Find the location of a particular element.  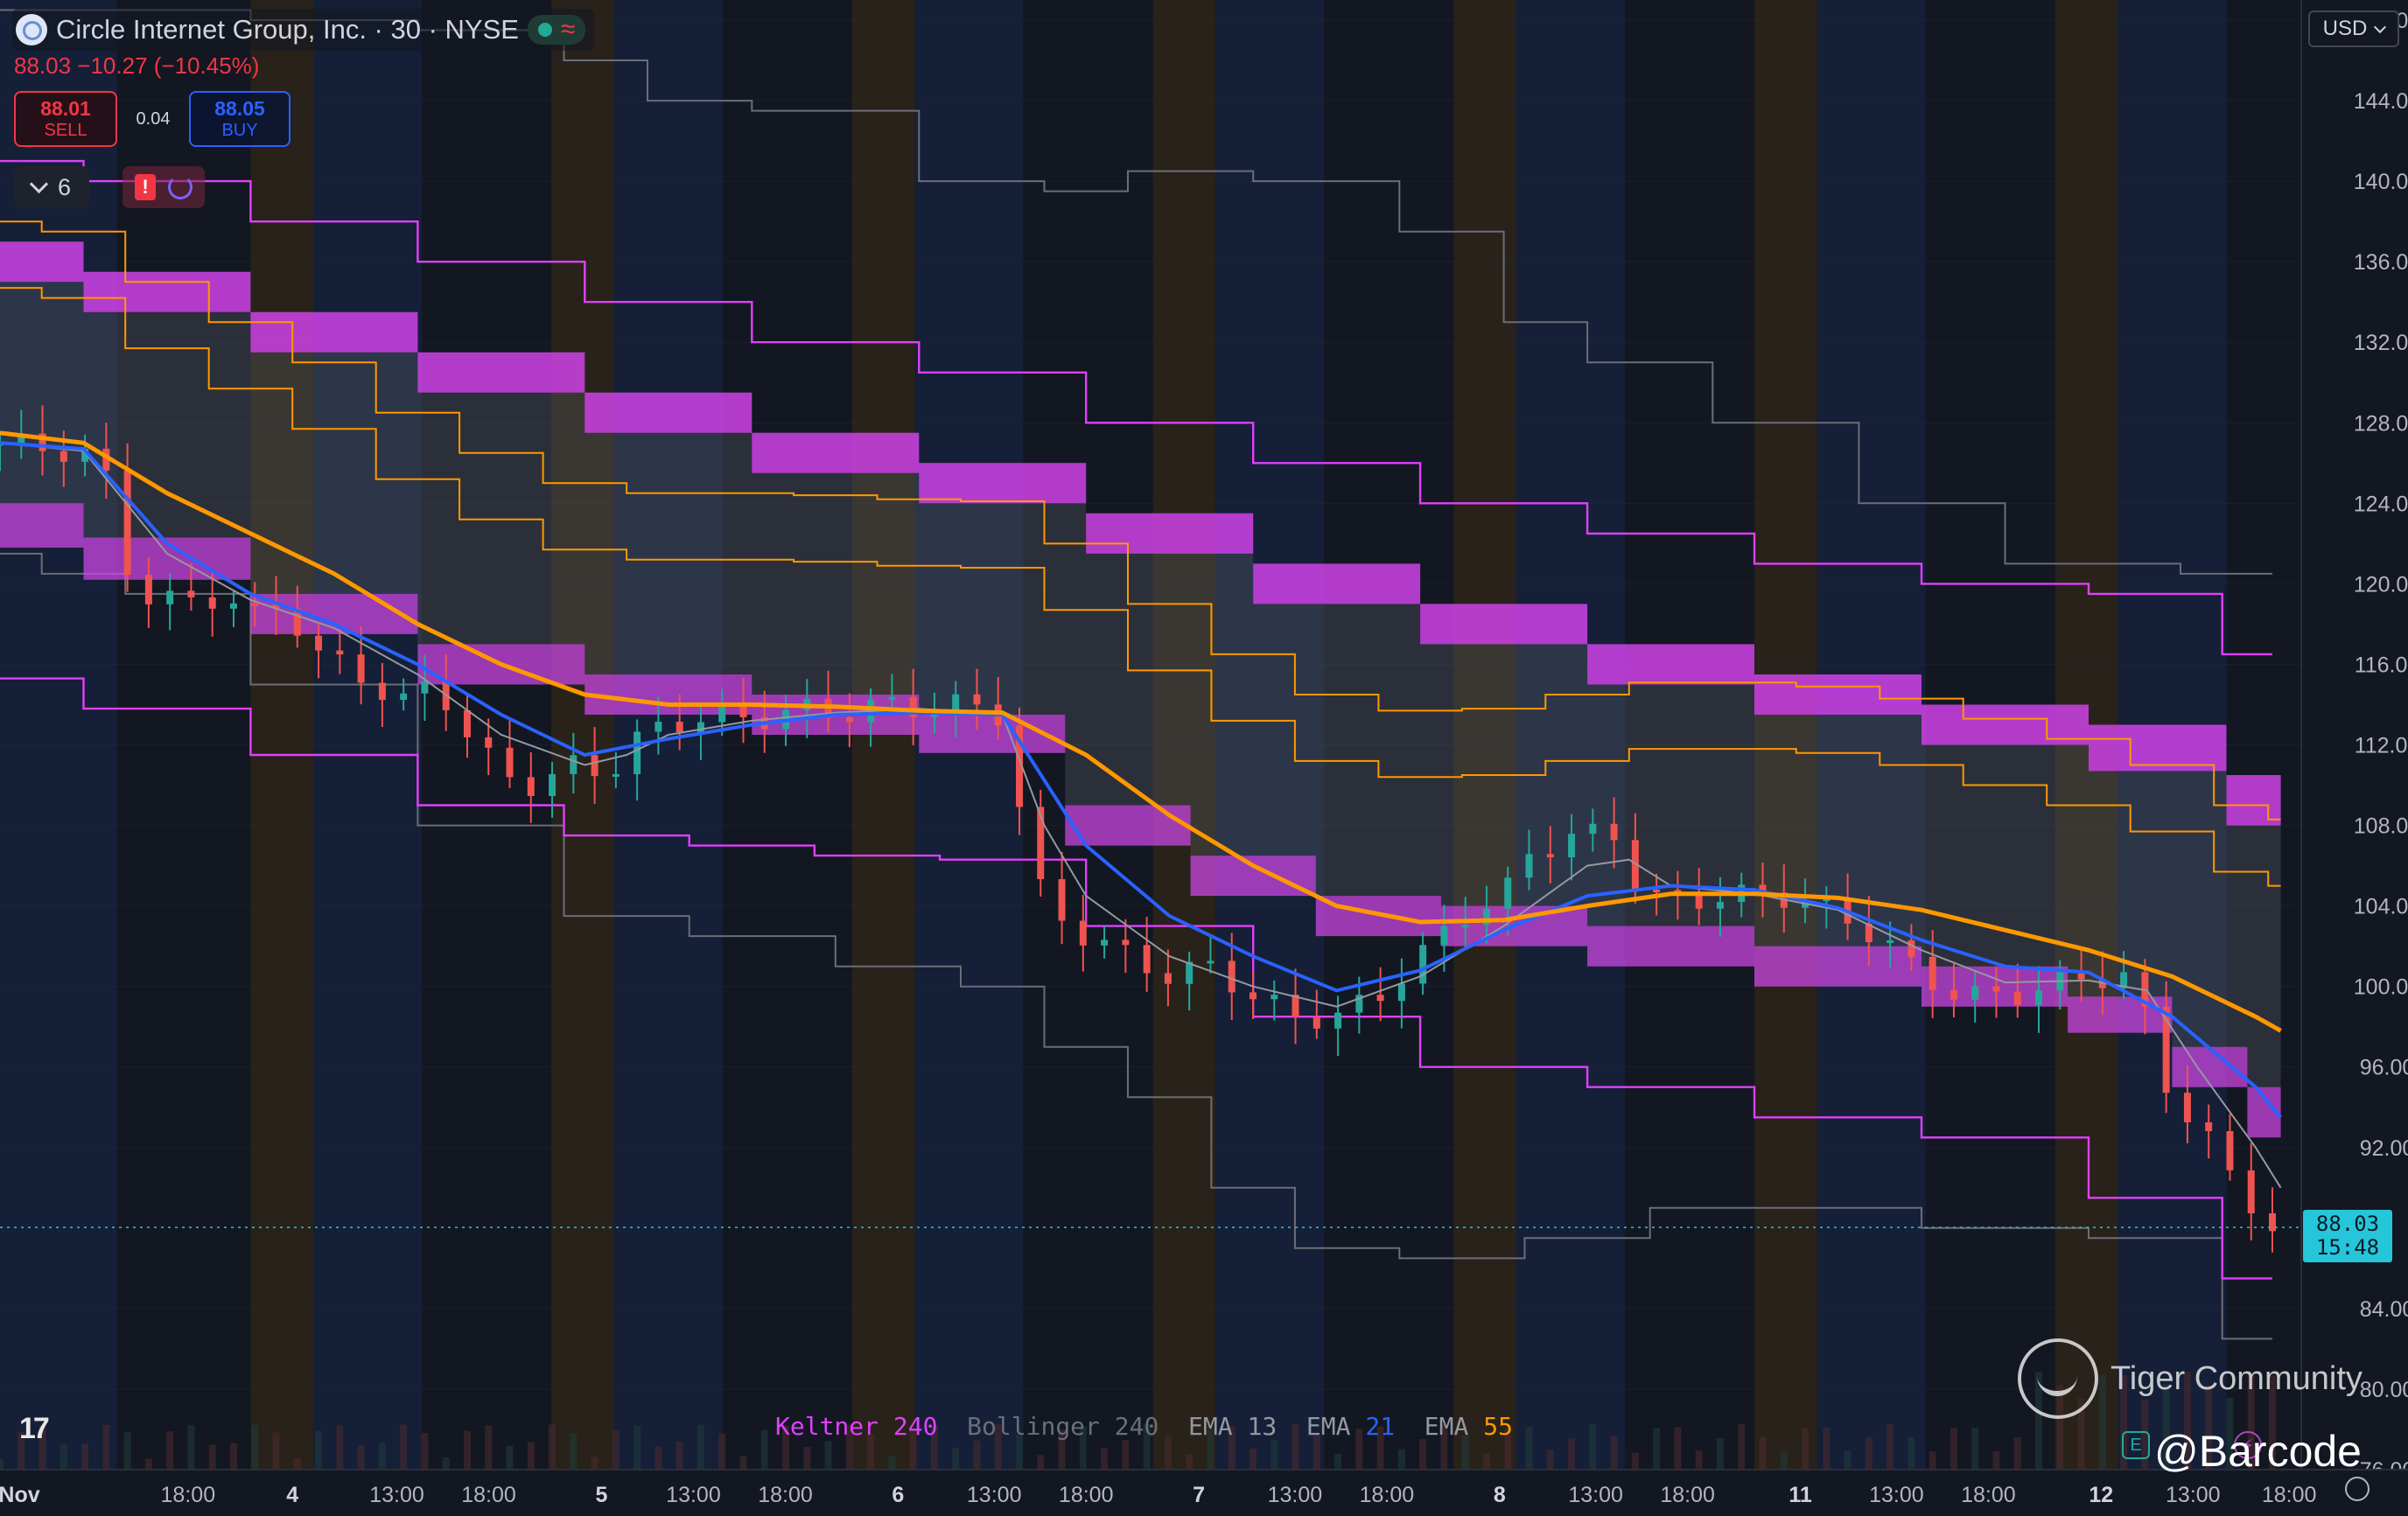

currency-select: USD is located at coordinates (2353, 28).